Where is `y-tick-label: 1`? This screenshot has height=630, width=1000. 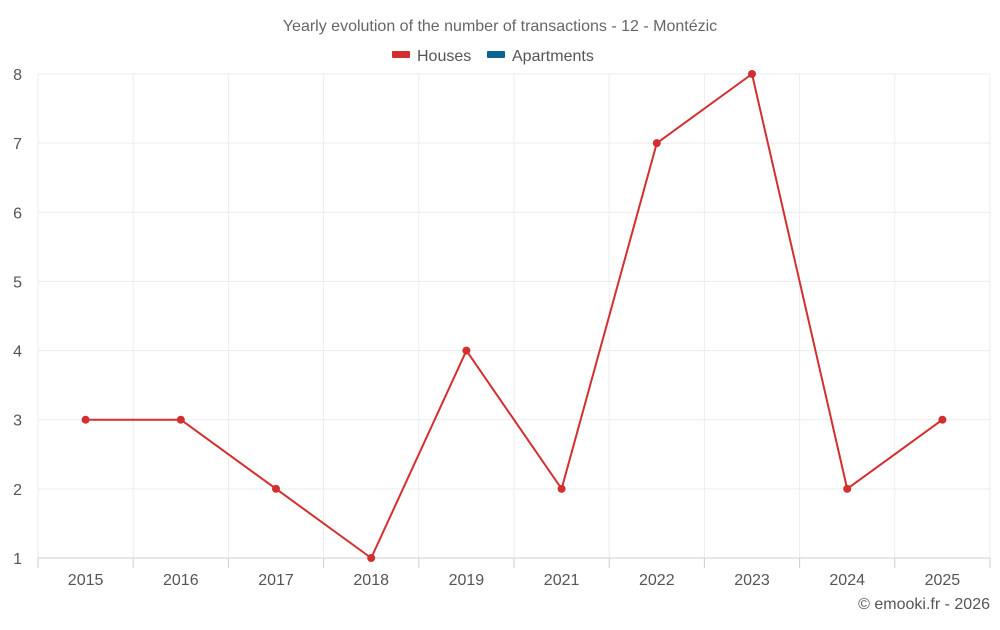 y-tick-label: 1 is located at coordinates (17, 559).